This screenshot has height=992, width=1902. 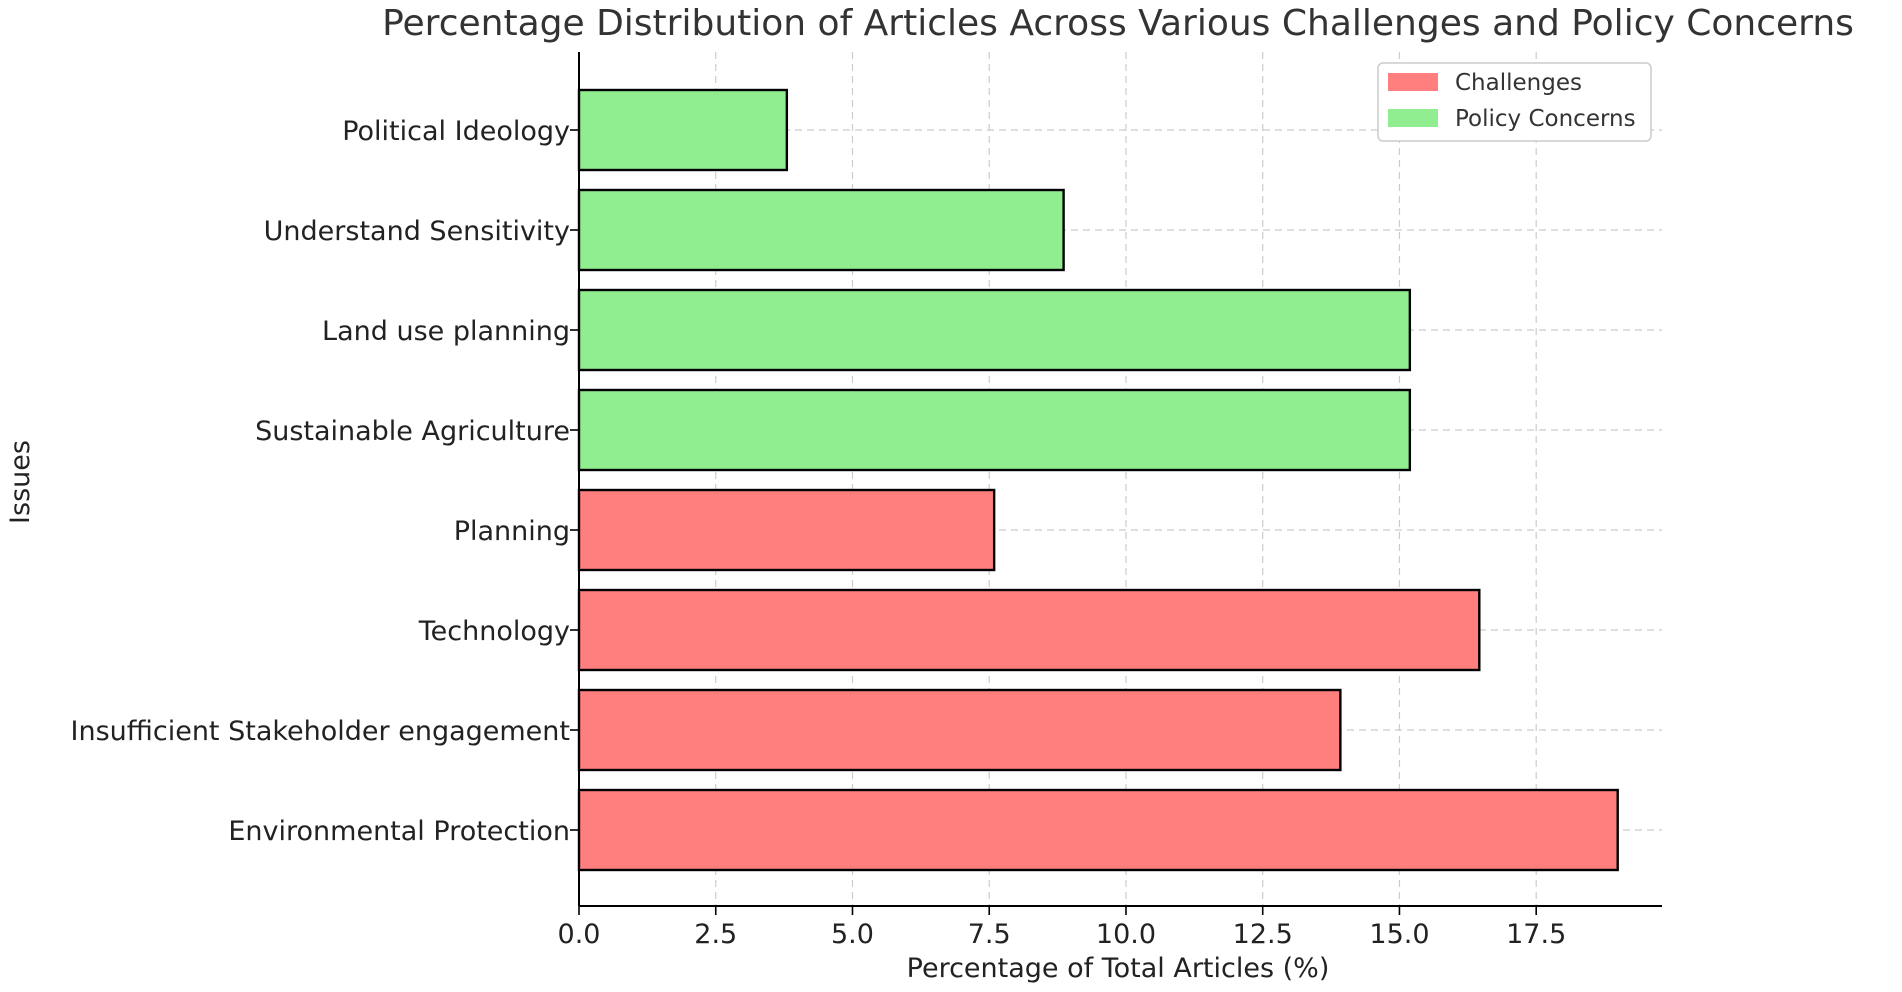 What do you see at coordinates (1029, 630) in the screenshot?
I see `bar-technology` at bounding box center [1029, 630].